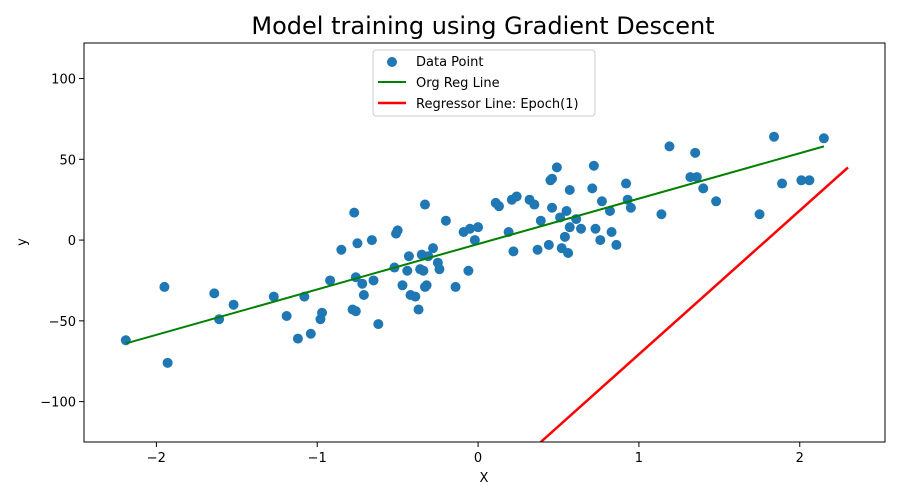 Image resolution: width=900 pixels, height=500 pixels. What do you see at coordinates (156, 458) in the screenshot?
I see `x-tick-label: −2` at bounding box center [156, 458].